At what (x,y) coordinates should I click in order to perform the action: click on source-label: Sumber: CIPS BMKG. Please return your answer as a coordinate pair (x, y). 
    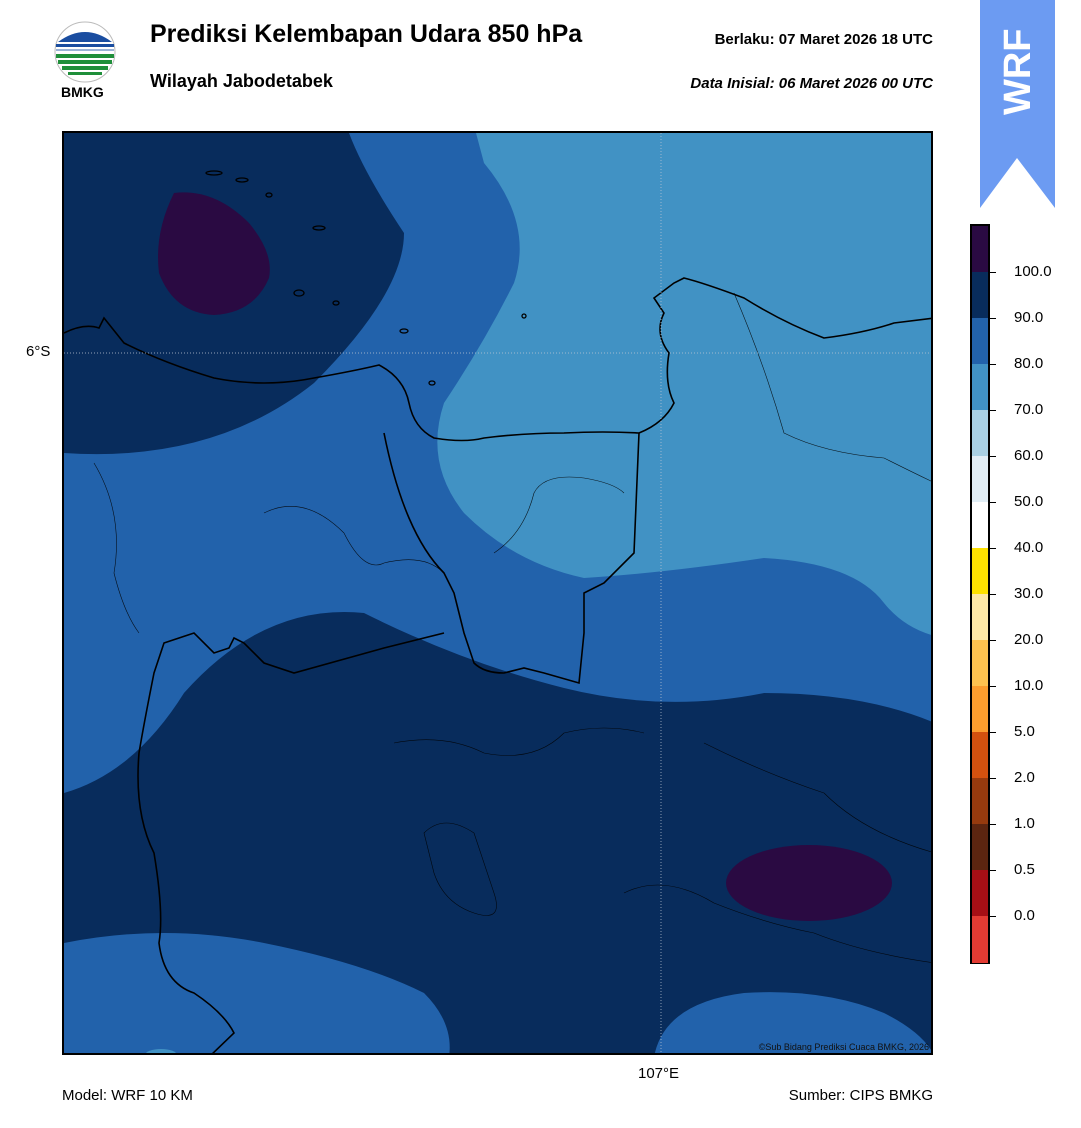
    Looking at the image, I should click on (860, 1095).